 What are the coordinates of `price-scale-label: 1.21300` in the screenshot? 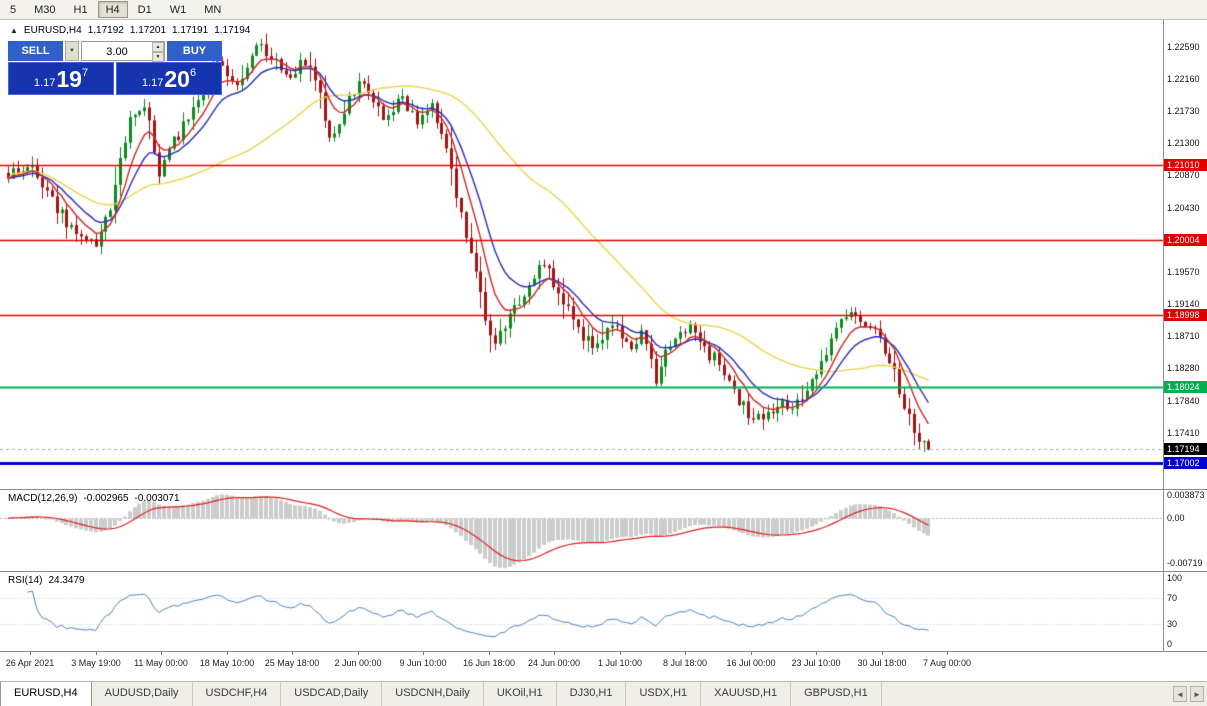 It's located at (1183, 143).